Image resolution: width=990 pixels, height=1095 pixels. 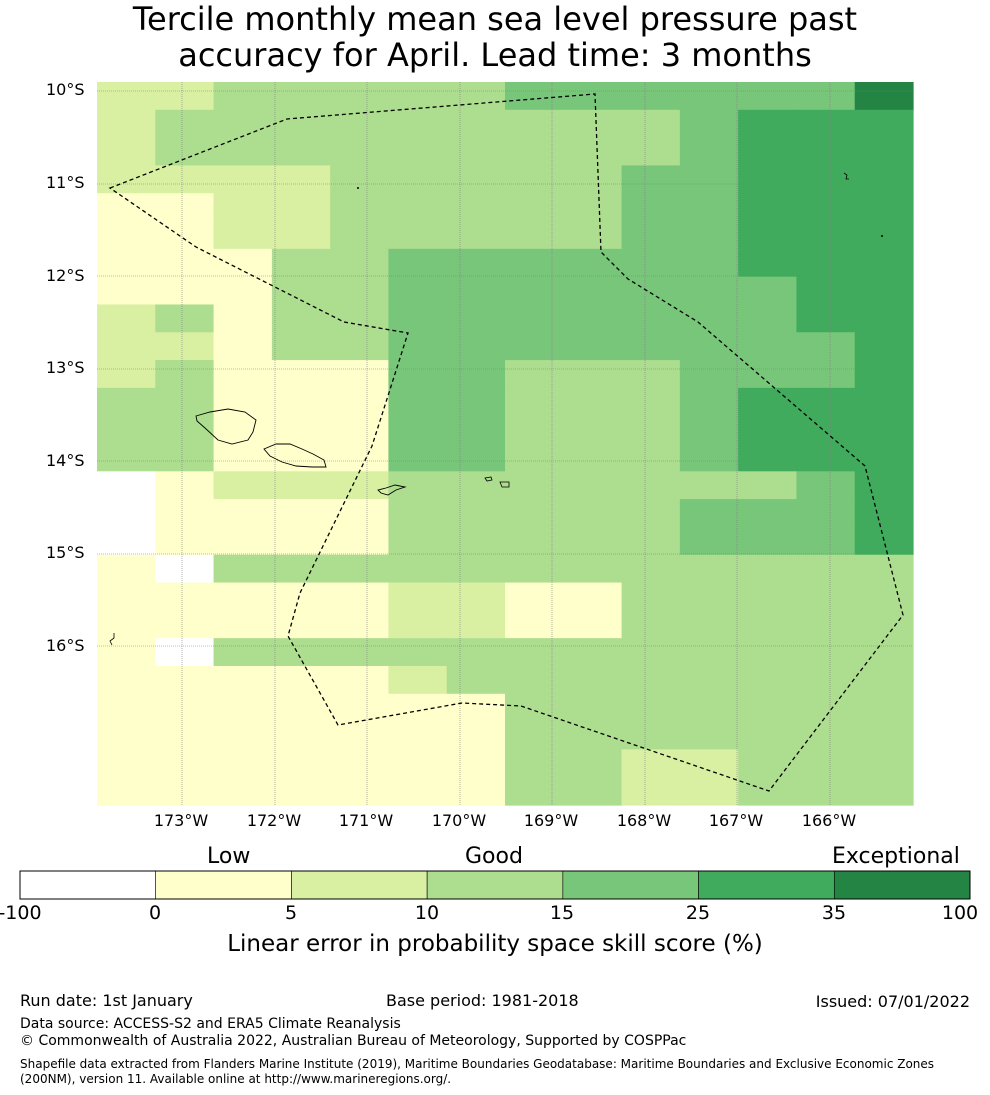 I want to click on issued-date: Issued: 07/01/2022, so click(x=892, y=1001).